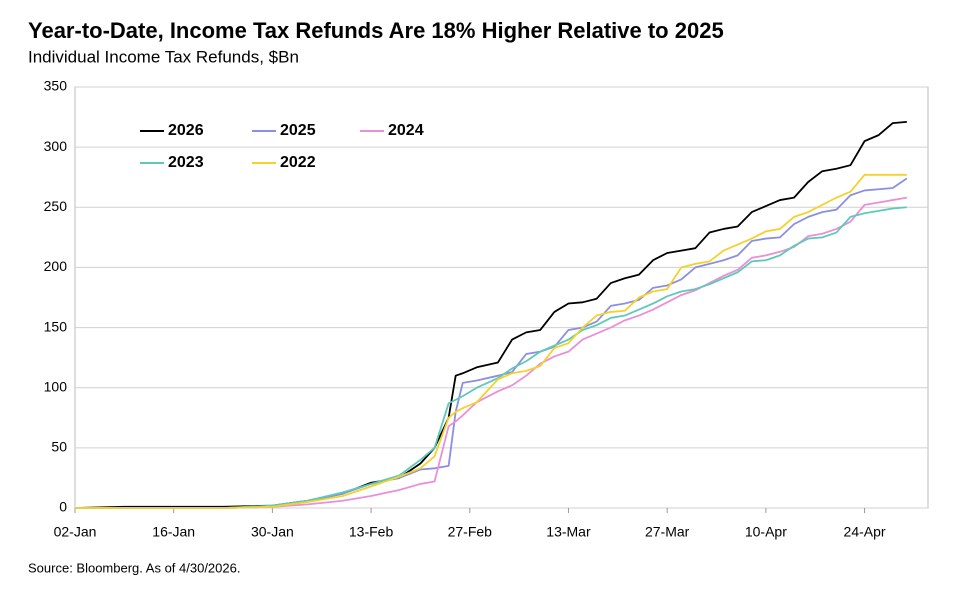 The image size is (960, 600). Describe the element at coordinates (56, 386) in the screenshot. I see `y-tick-label: 100` at that location.